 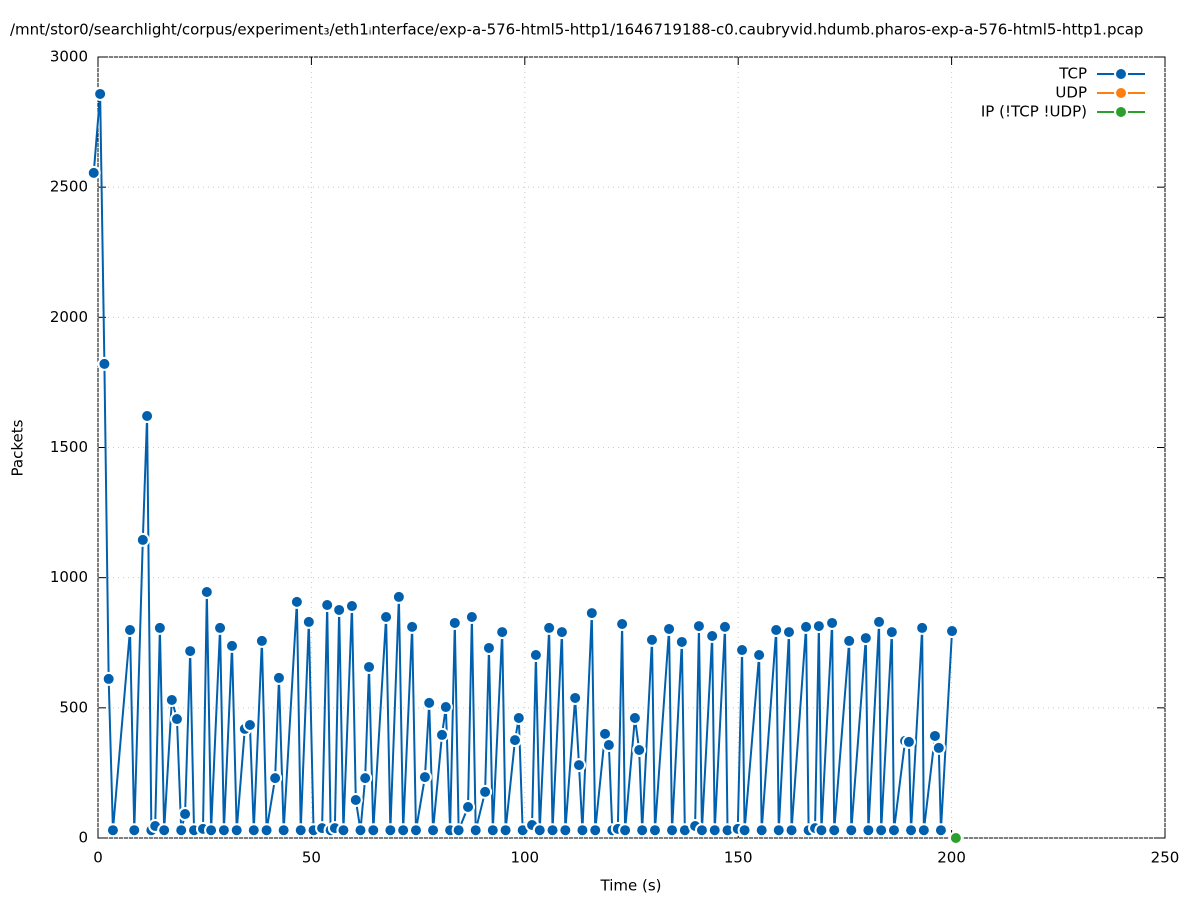 I want to click on x-tick-label: 50, so click(x=311, y=858).